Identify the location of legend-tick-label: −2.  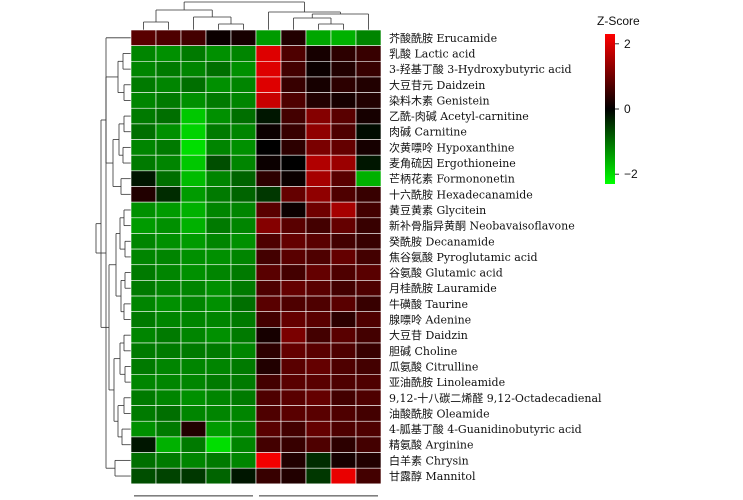
(631, 174).